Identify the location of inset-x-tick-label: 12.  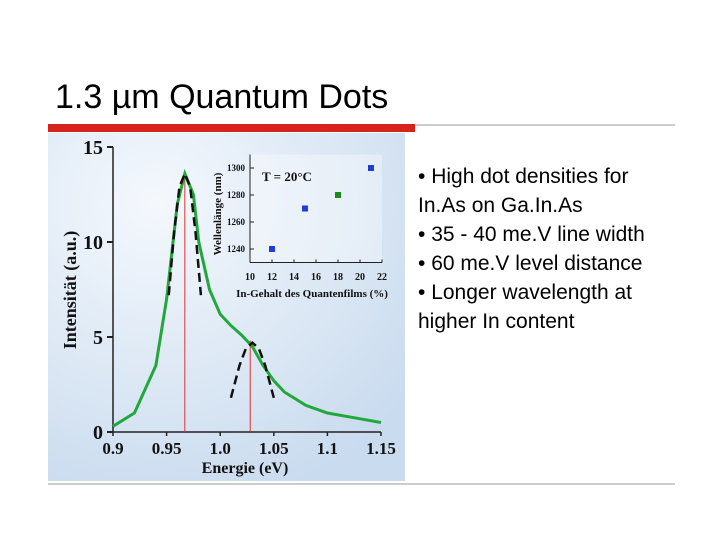
(272, 277).